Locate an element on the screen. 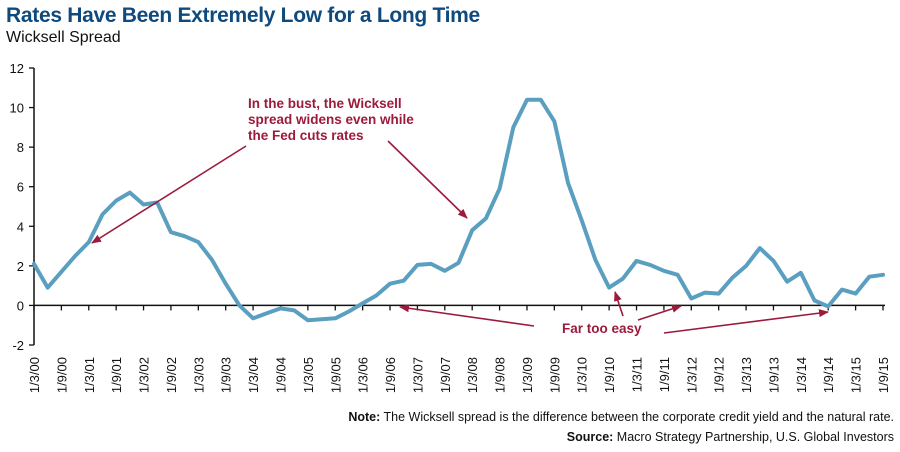  x-tick-label: 1/9/03 is located at coordinates (226, 375).